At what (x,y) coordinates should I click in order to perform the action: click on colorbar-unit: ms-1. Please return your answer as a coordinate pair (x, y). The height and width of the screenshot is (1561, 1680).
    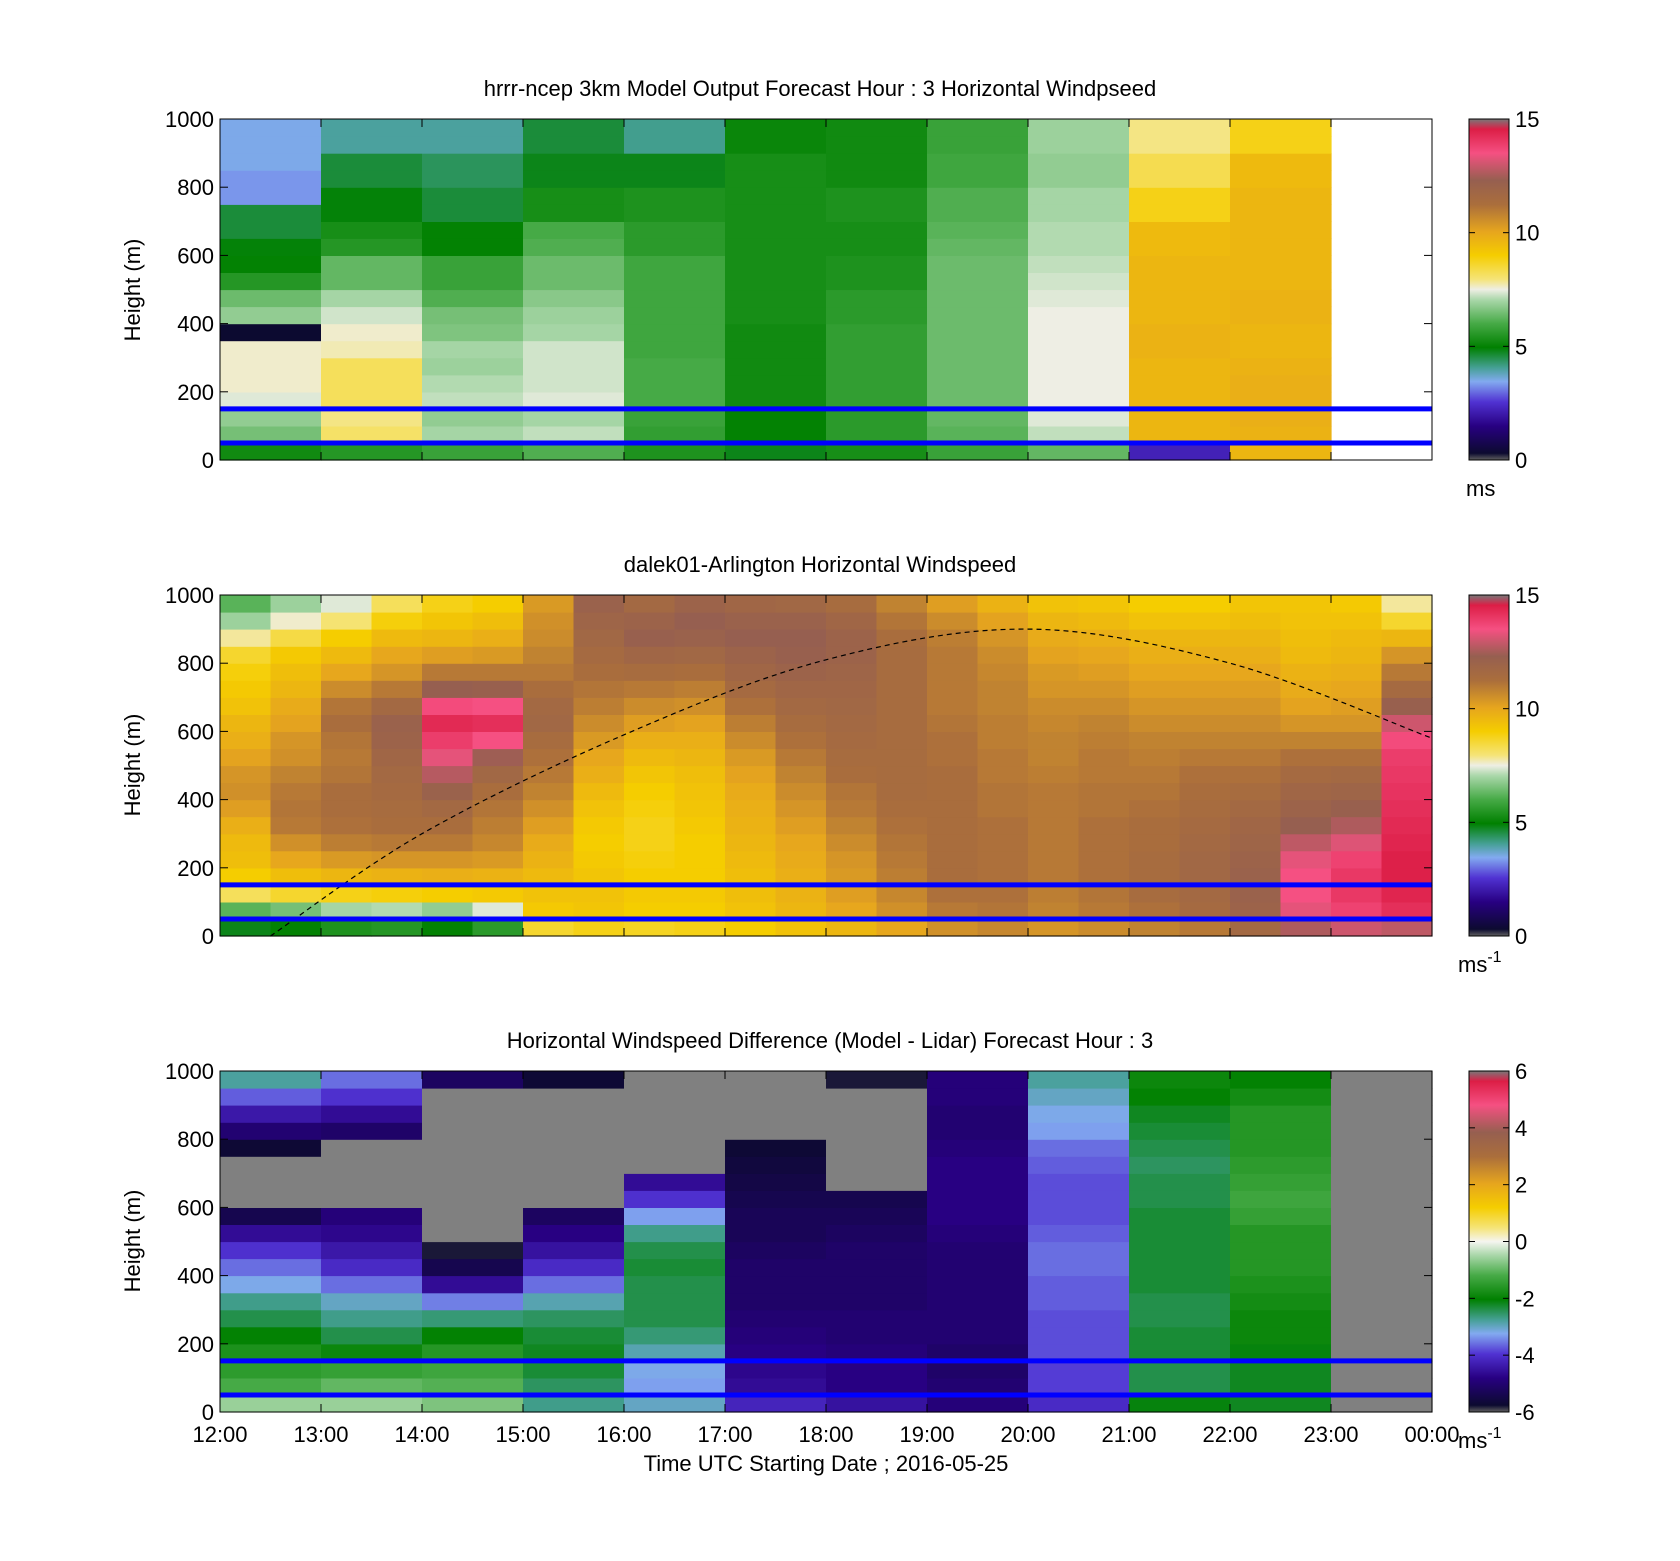
    Looking at the image, I should click on (1480, 963).